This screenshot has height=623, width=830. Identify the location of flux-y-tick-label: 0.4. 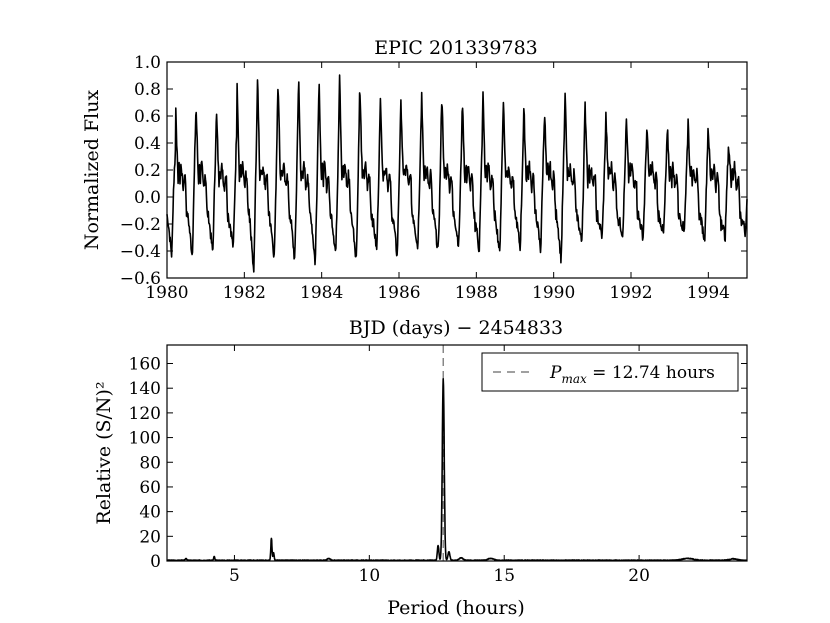
(147, 144).